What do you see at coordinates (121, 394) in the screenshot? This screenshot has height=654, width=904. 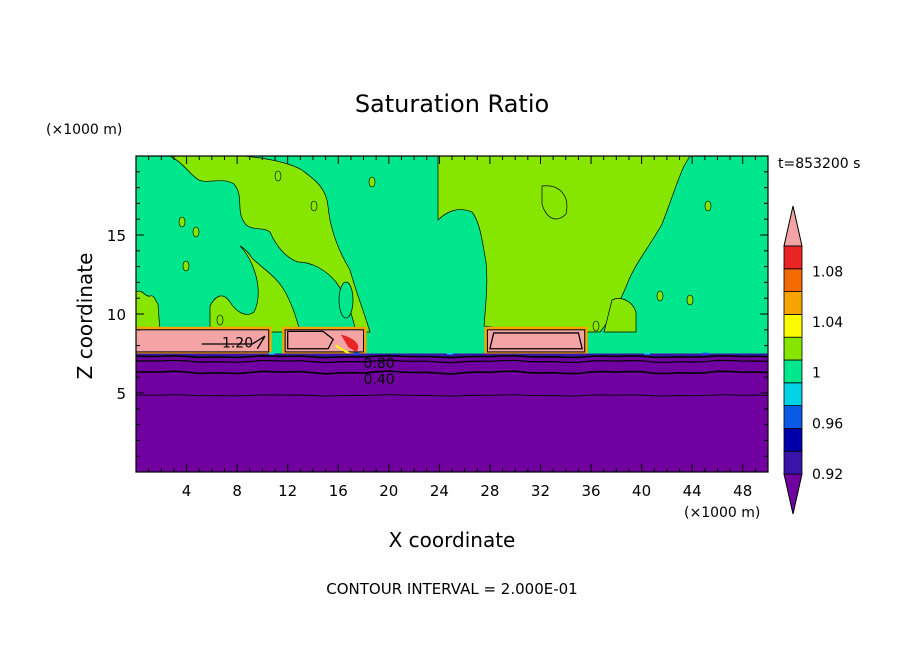 I see `y-tick-label: 5` at bounding box center [121, 394].